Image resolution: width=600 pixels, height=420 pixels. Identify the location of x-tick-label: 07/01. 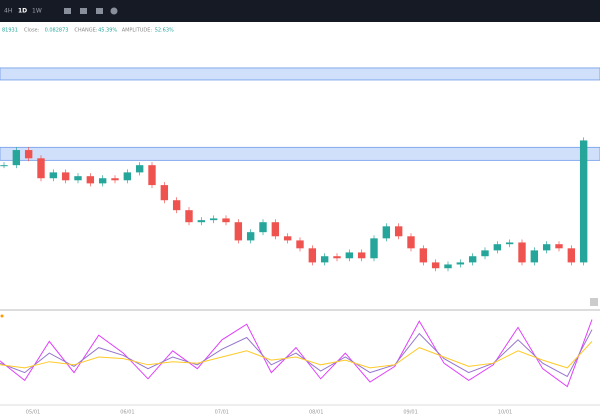
(222, 413).